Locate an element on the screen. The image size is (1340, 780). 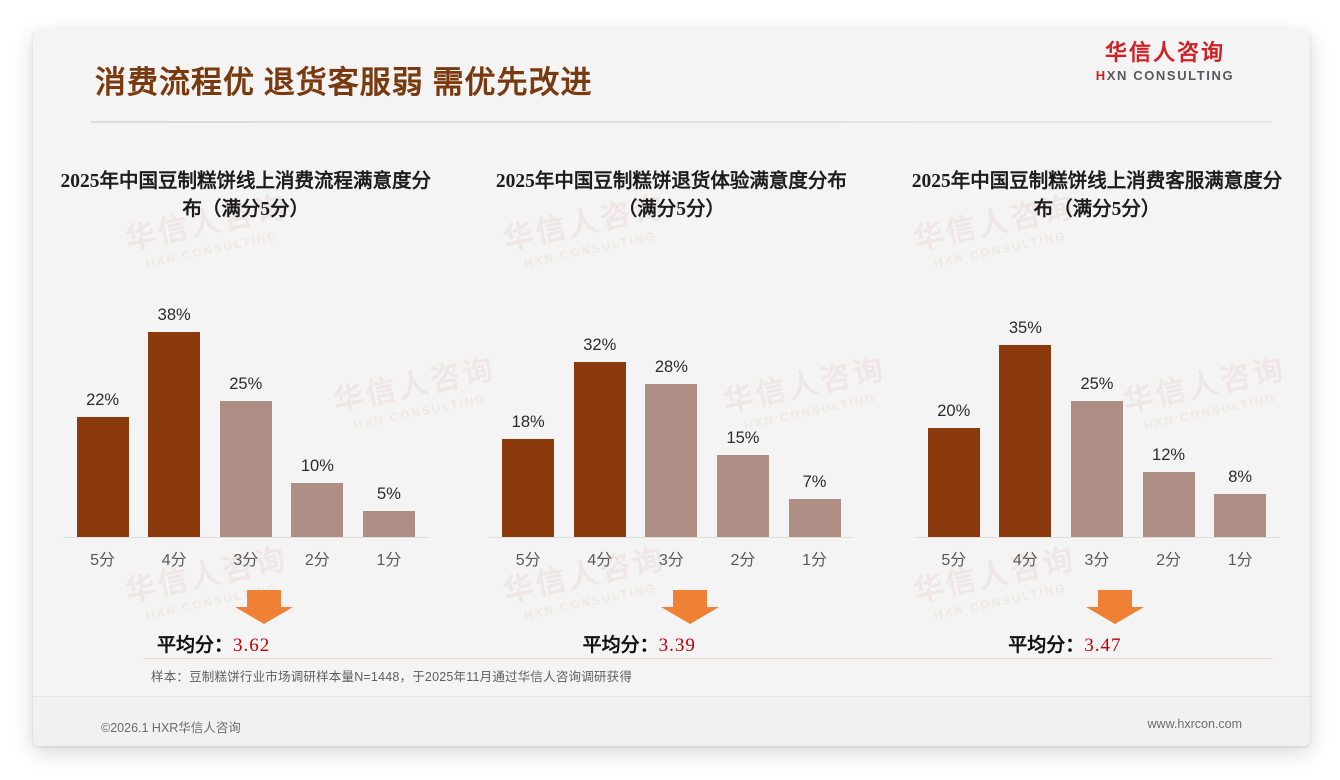
bar-value-label: 10% is located at coordinates (317, 466).